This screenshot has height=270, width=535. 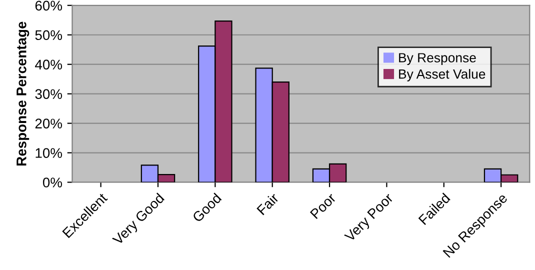 What do you see at coordinates (442, 75) in the screenshot?
I see `legend-label: By Asset Value` at bounding box center [442, 75].